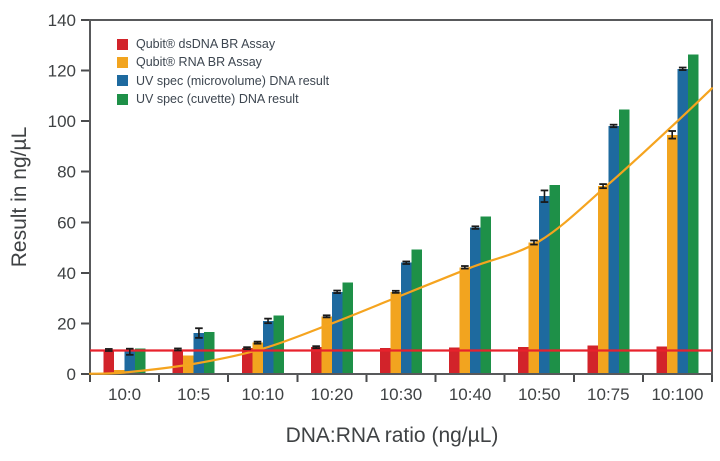 This screenshot has height=461, width=720. I want to click on legend-label: UV spec (cuvette) DNA result, so click(217, 99).